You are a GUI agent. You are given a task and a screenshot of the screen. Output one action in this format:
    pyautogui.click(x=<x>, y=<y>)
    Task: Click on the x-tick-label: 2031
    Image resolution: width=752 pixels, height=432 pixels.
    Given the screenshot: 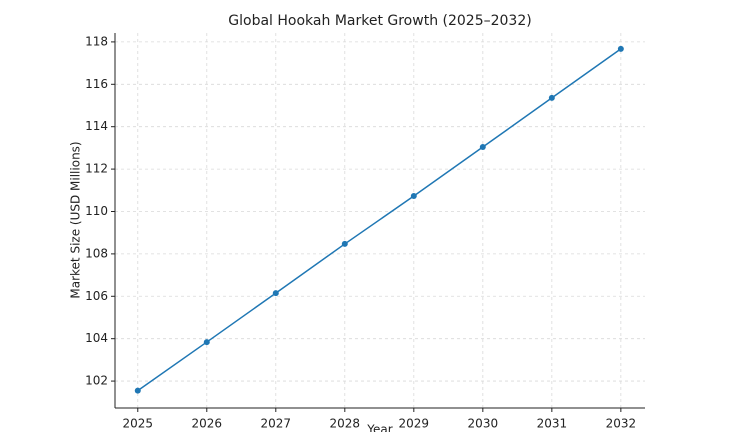 What is the action you would take?
    pyautogui.click(x=552, y=424)
    